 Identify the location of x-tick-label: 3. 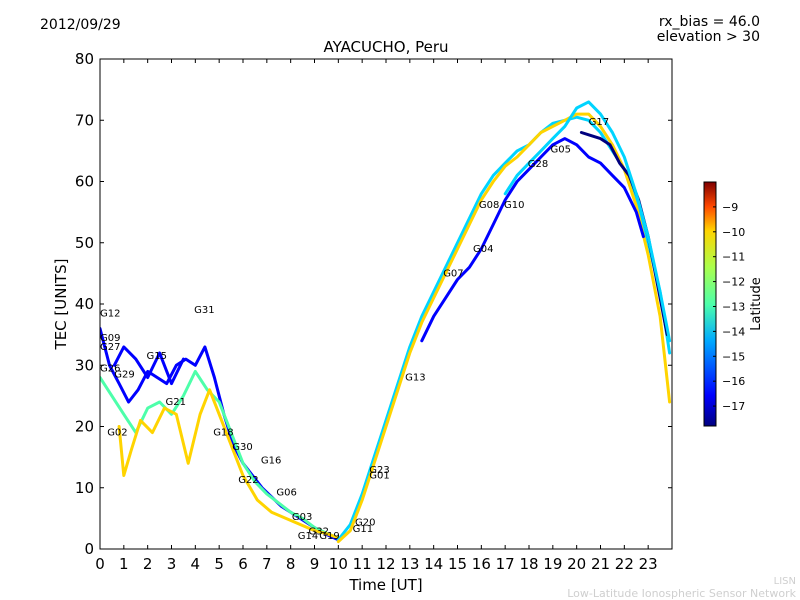
(172, 564).